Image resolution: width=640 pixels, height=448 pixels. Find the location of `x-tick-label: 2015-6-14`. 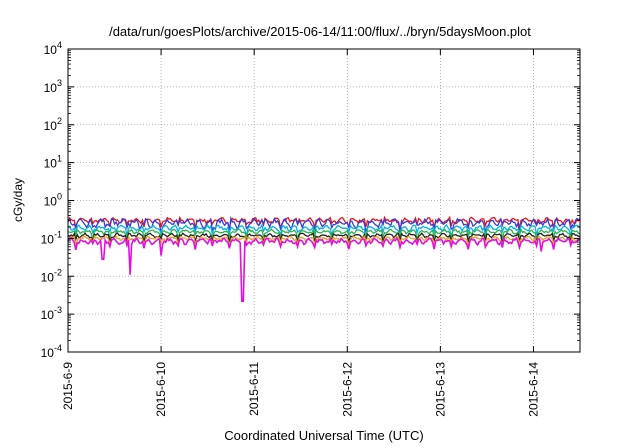

x-tick-label: 2015-6-14 is located at coordinates (533, 389).